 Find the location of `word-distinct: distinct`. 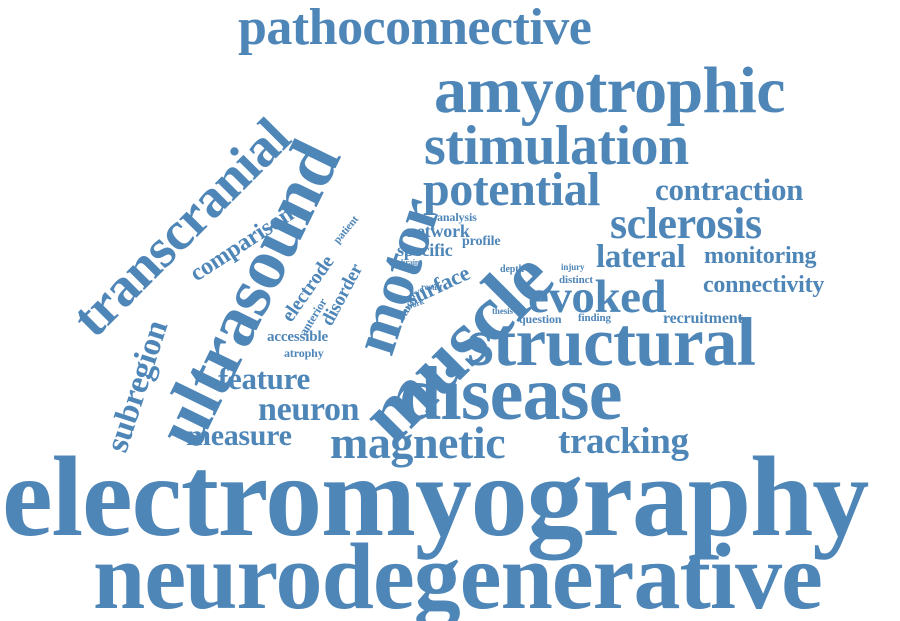

word-distinct: distinct is located at coordinates (576, 280).